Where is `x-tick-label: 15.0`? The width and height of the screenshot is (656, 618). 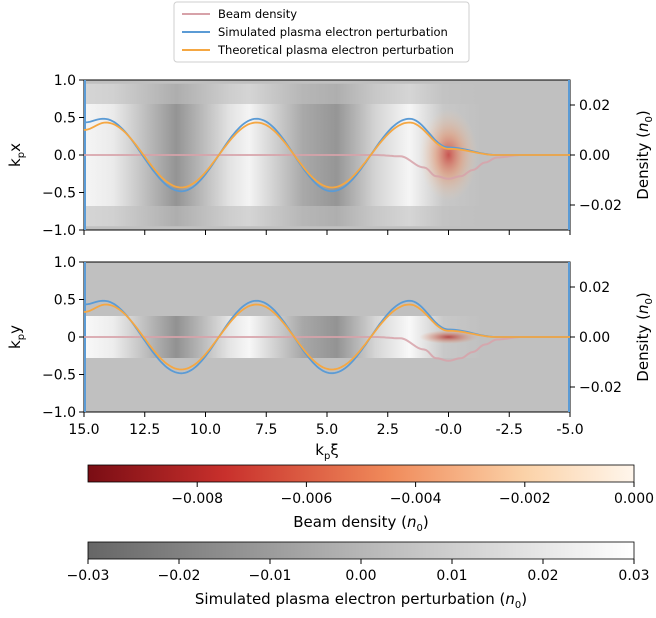 x-tick-label: 15.0 is located at coordinates (83, 430).